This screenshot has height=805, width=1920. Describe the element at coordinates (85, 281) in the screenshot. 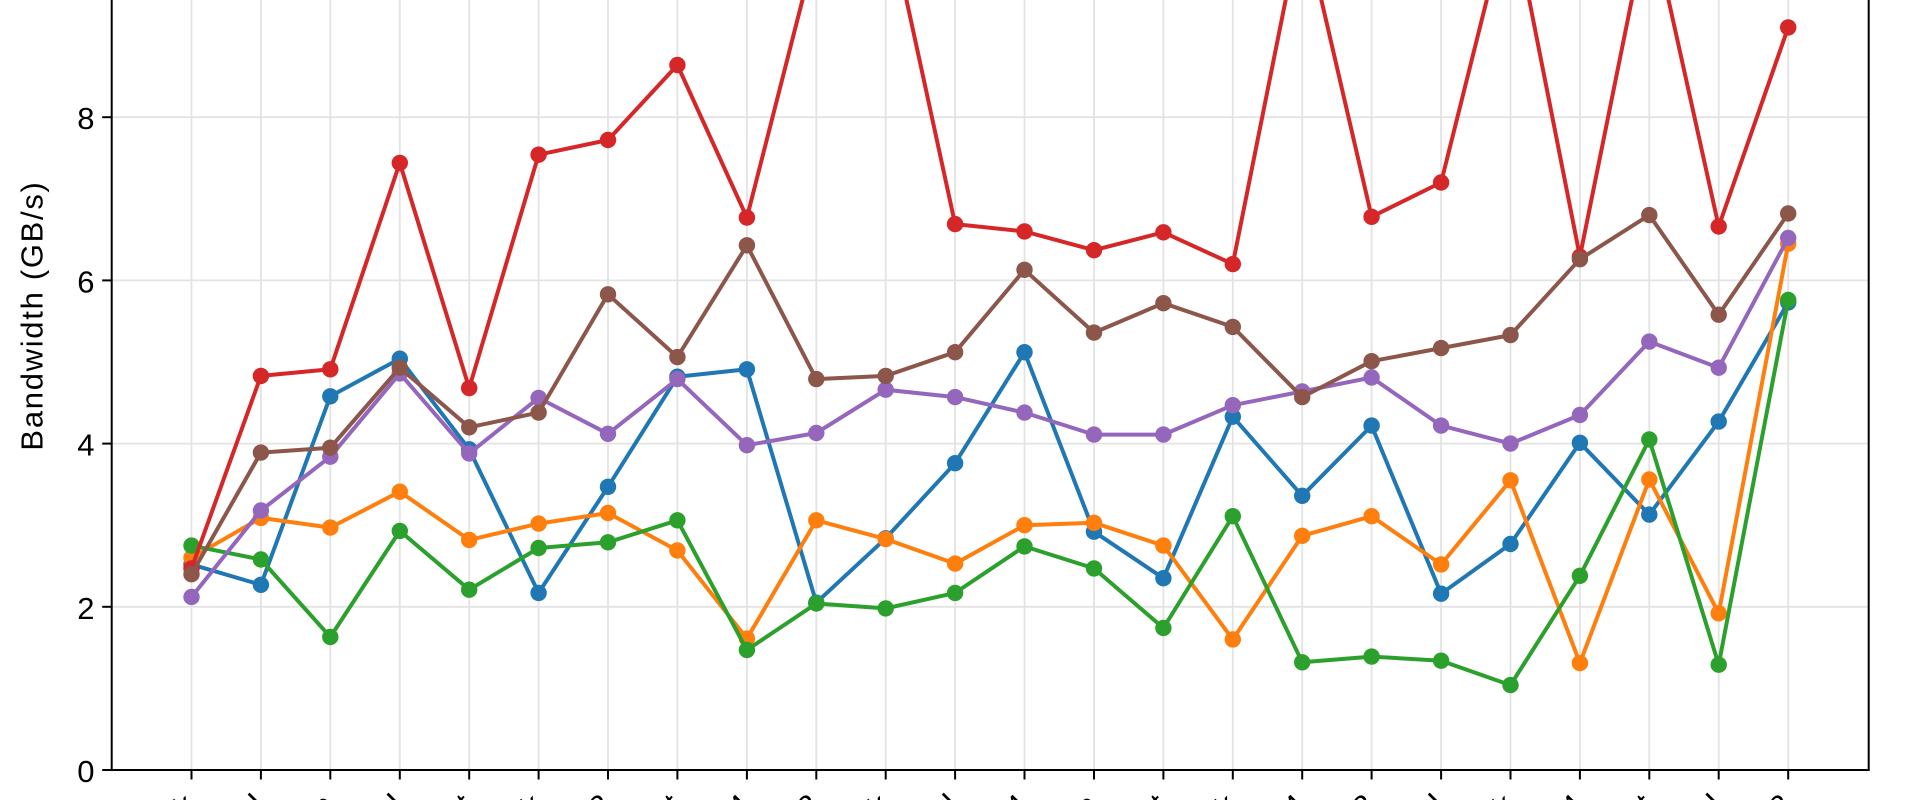

I see `svg-text: 6` at that location.